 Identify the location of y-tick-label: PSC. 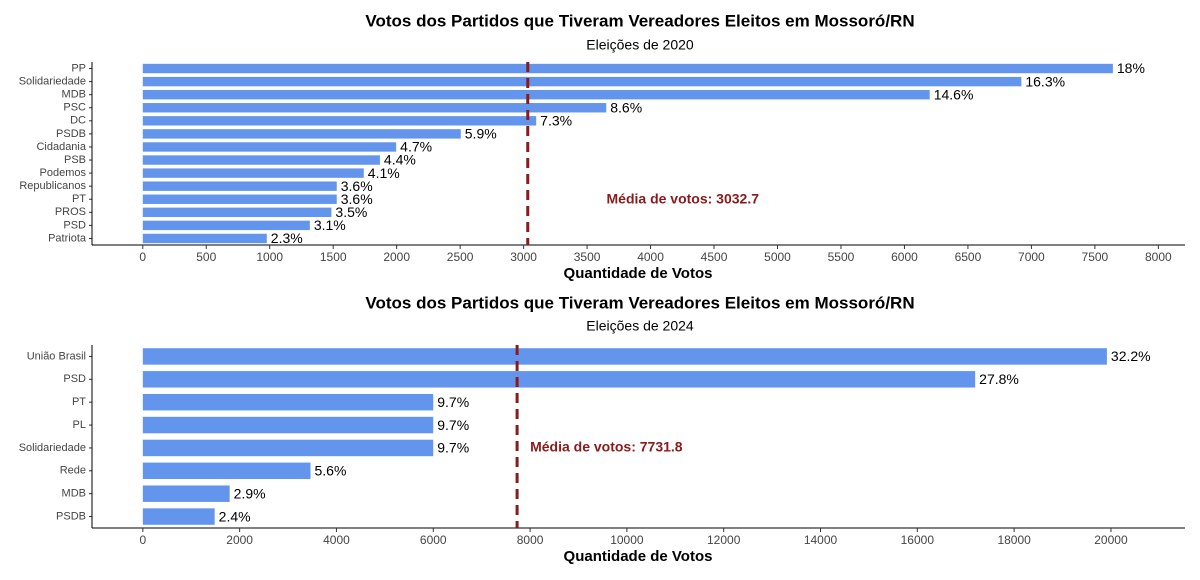
(74, 108).